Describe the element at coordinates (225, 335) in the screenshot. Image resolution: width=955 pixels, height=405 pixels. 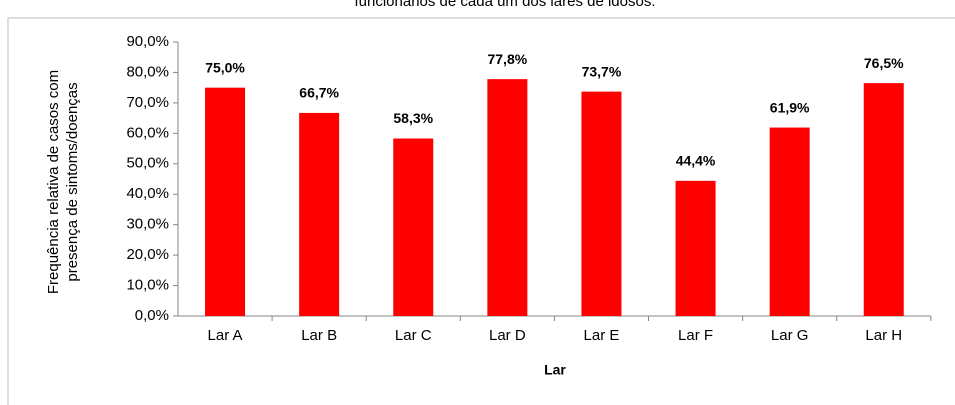
I see `x-tick-label: Lar A` at that location.